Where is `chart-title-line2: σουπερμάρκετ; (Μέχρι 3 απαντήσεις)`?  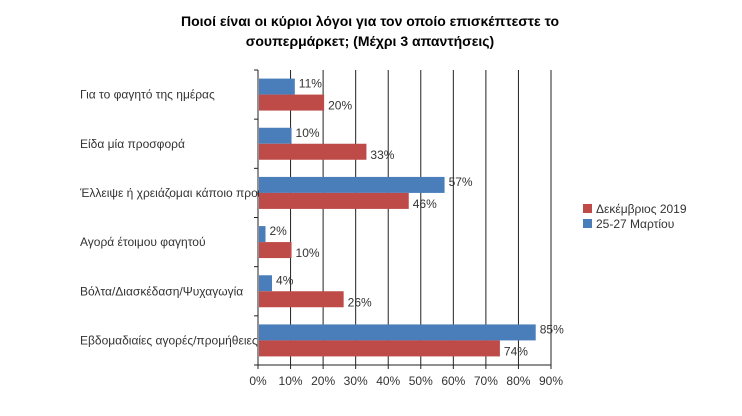 chart-title-line2: σουπερμάρκετ; (Μέχρι 3 απαντήσεις) is located at coordinates (370, 41).